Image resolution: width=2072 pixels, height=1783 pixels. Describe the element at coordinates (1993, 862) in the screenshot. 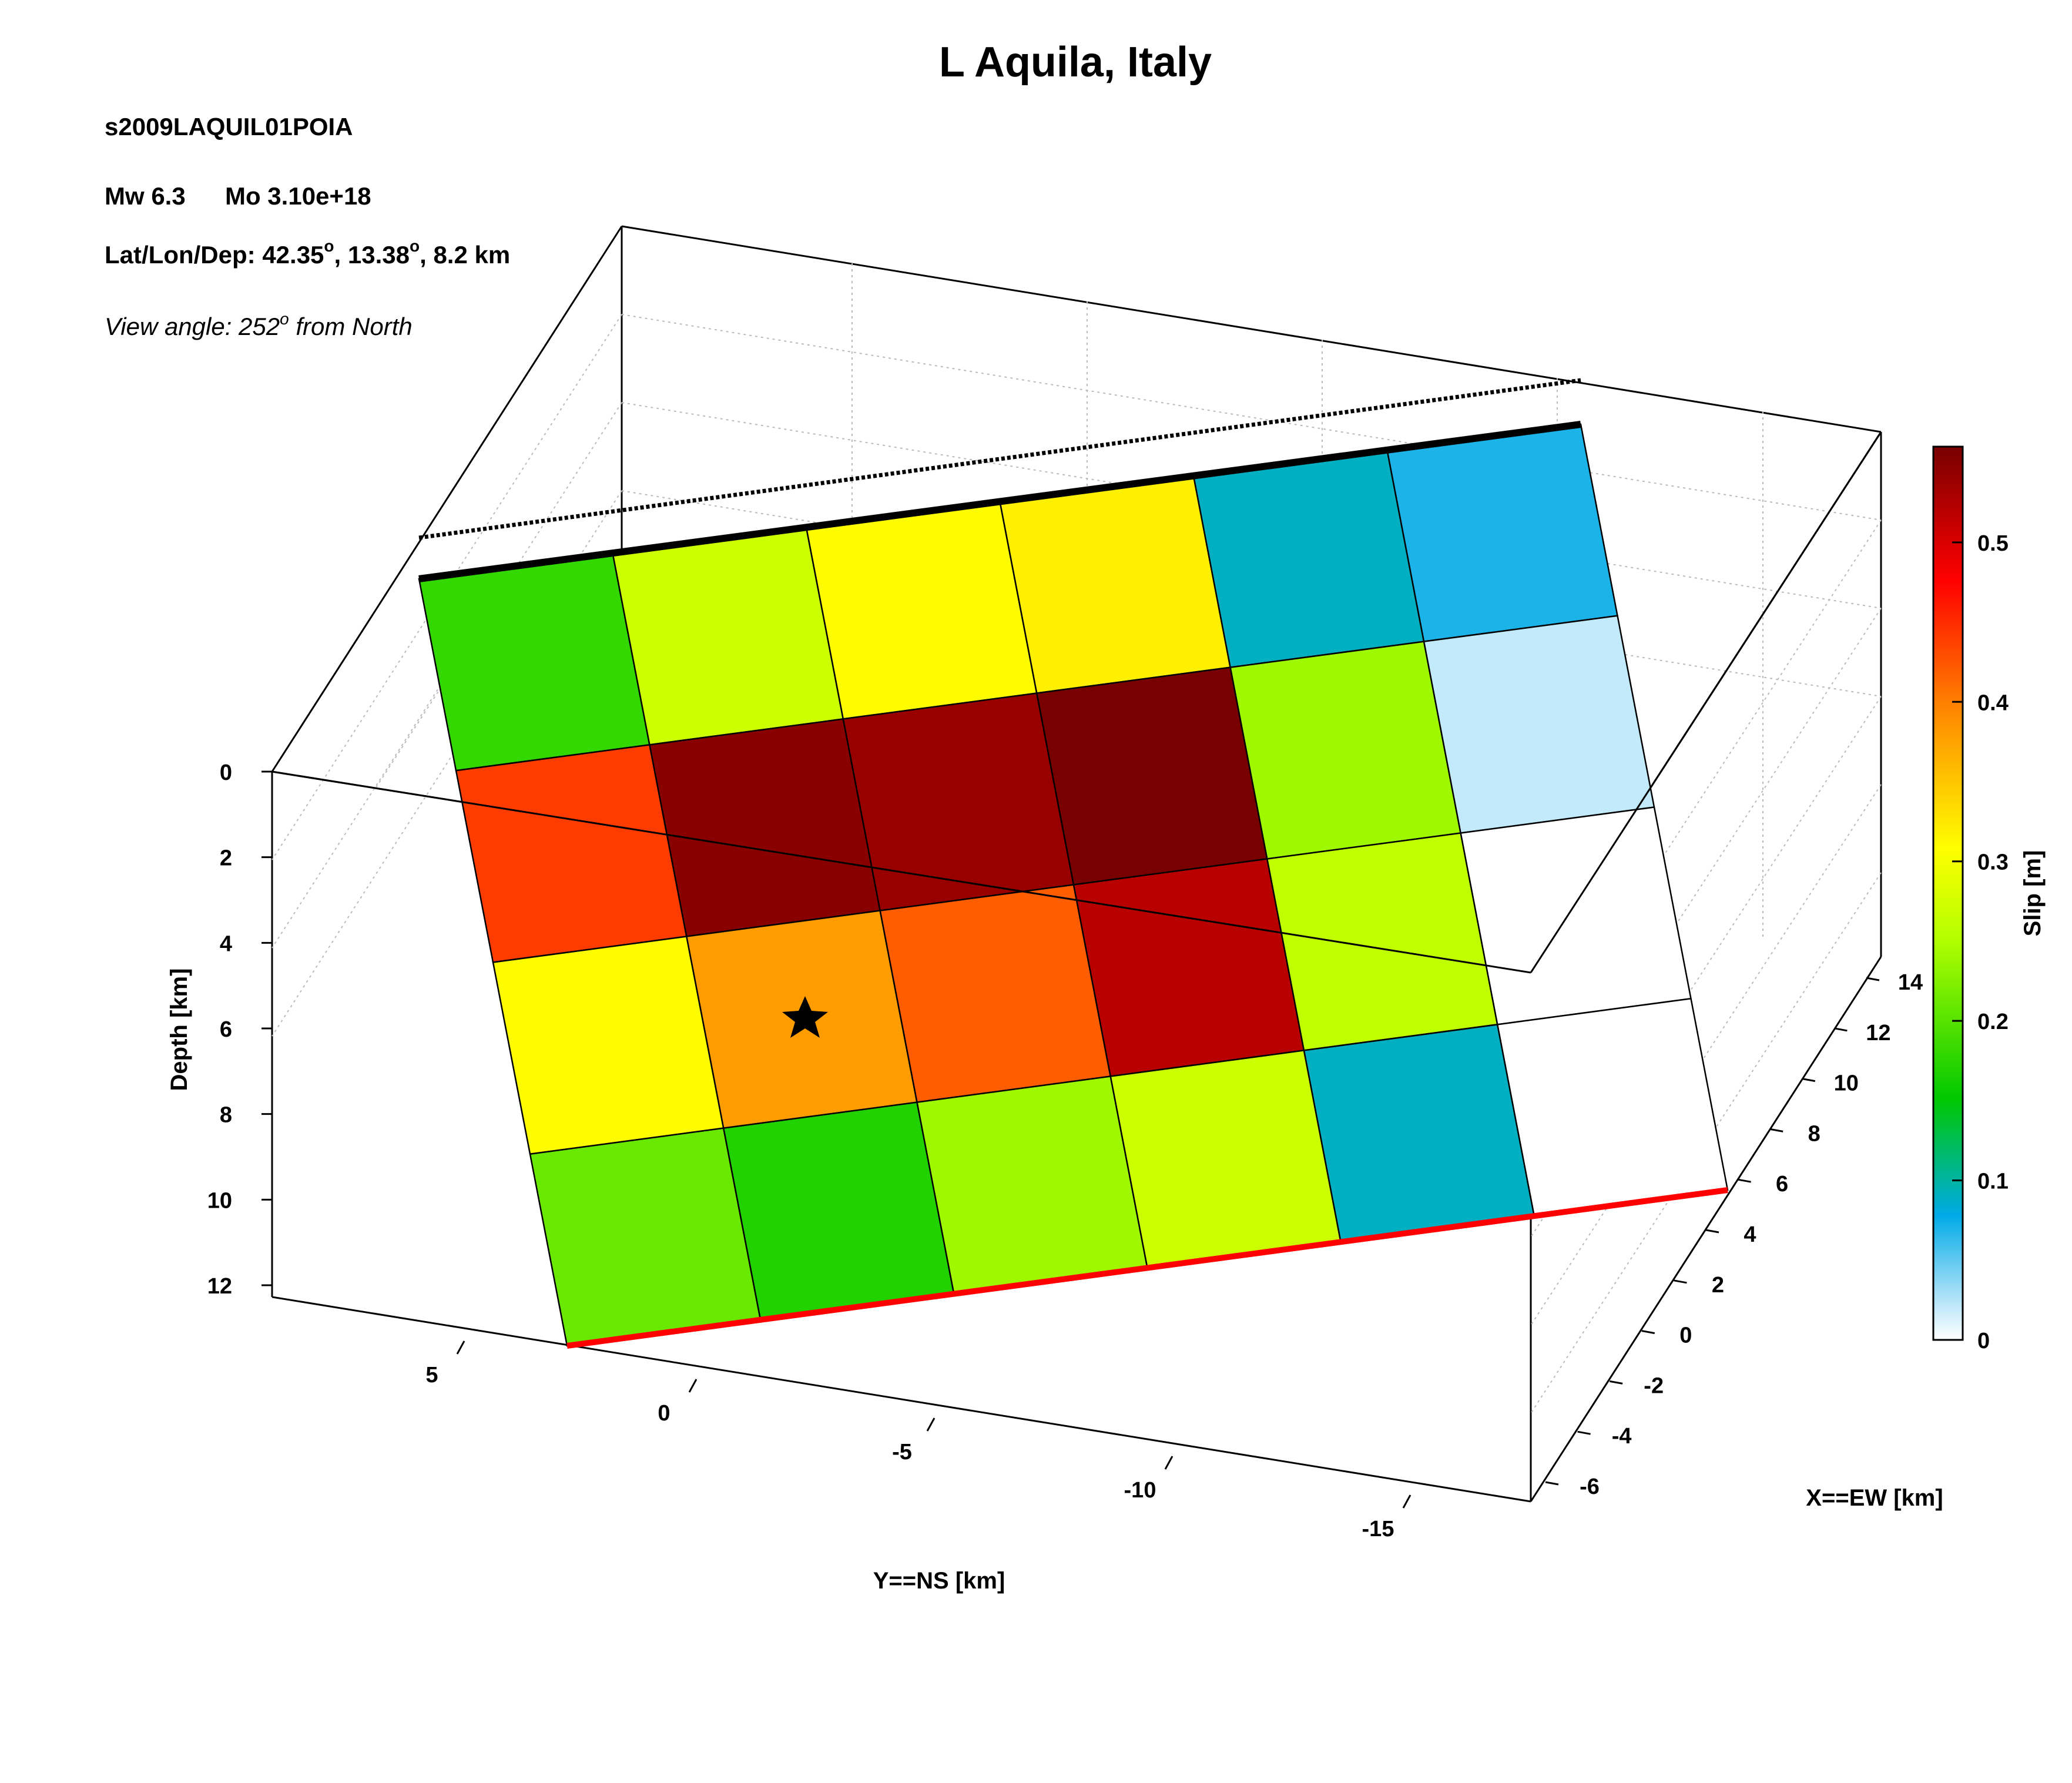

I see `colorbar-tick-label: 0.3` at that location.